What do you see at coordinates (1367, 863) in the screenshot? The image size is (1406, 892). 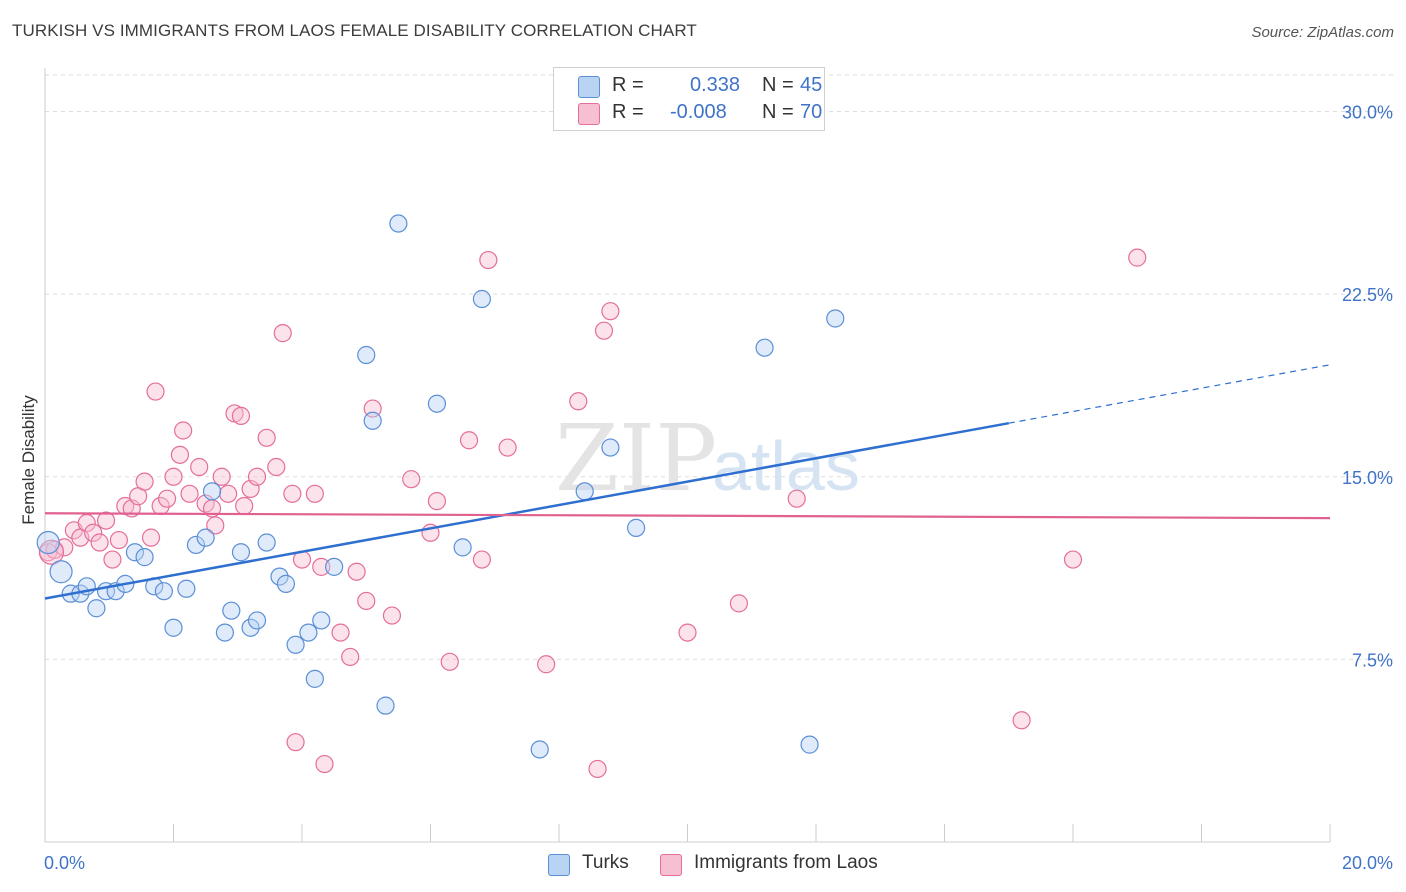 I see `x-tick-label: 20.0%` at bounding box center [1367, 863].